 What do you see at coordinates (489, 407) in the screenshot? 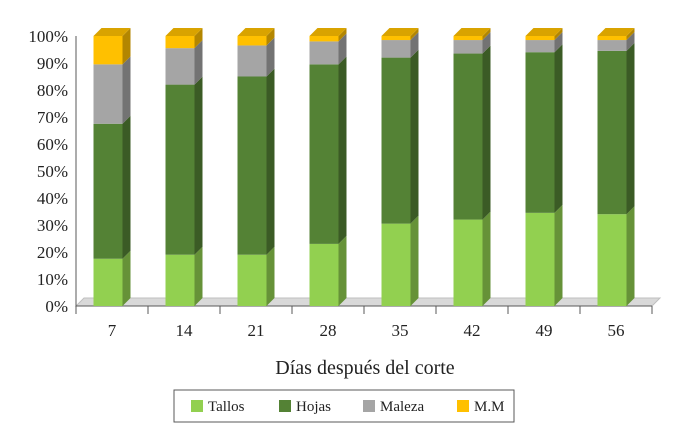
I see `legend-label: M.M` at bounding box center [489, 407].